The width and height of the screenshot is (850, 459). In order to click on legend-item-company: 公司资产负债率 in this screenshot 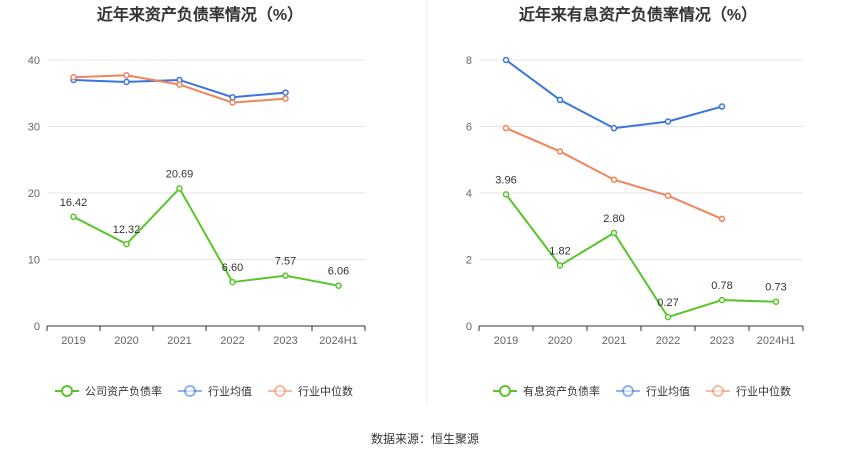, I will do `click(108, 391)`.